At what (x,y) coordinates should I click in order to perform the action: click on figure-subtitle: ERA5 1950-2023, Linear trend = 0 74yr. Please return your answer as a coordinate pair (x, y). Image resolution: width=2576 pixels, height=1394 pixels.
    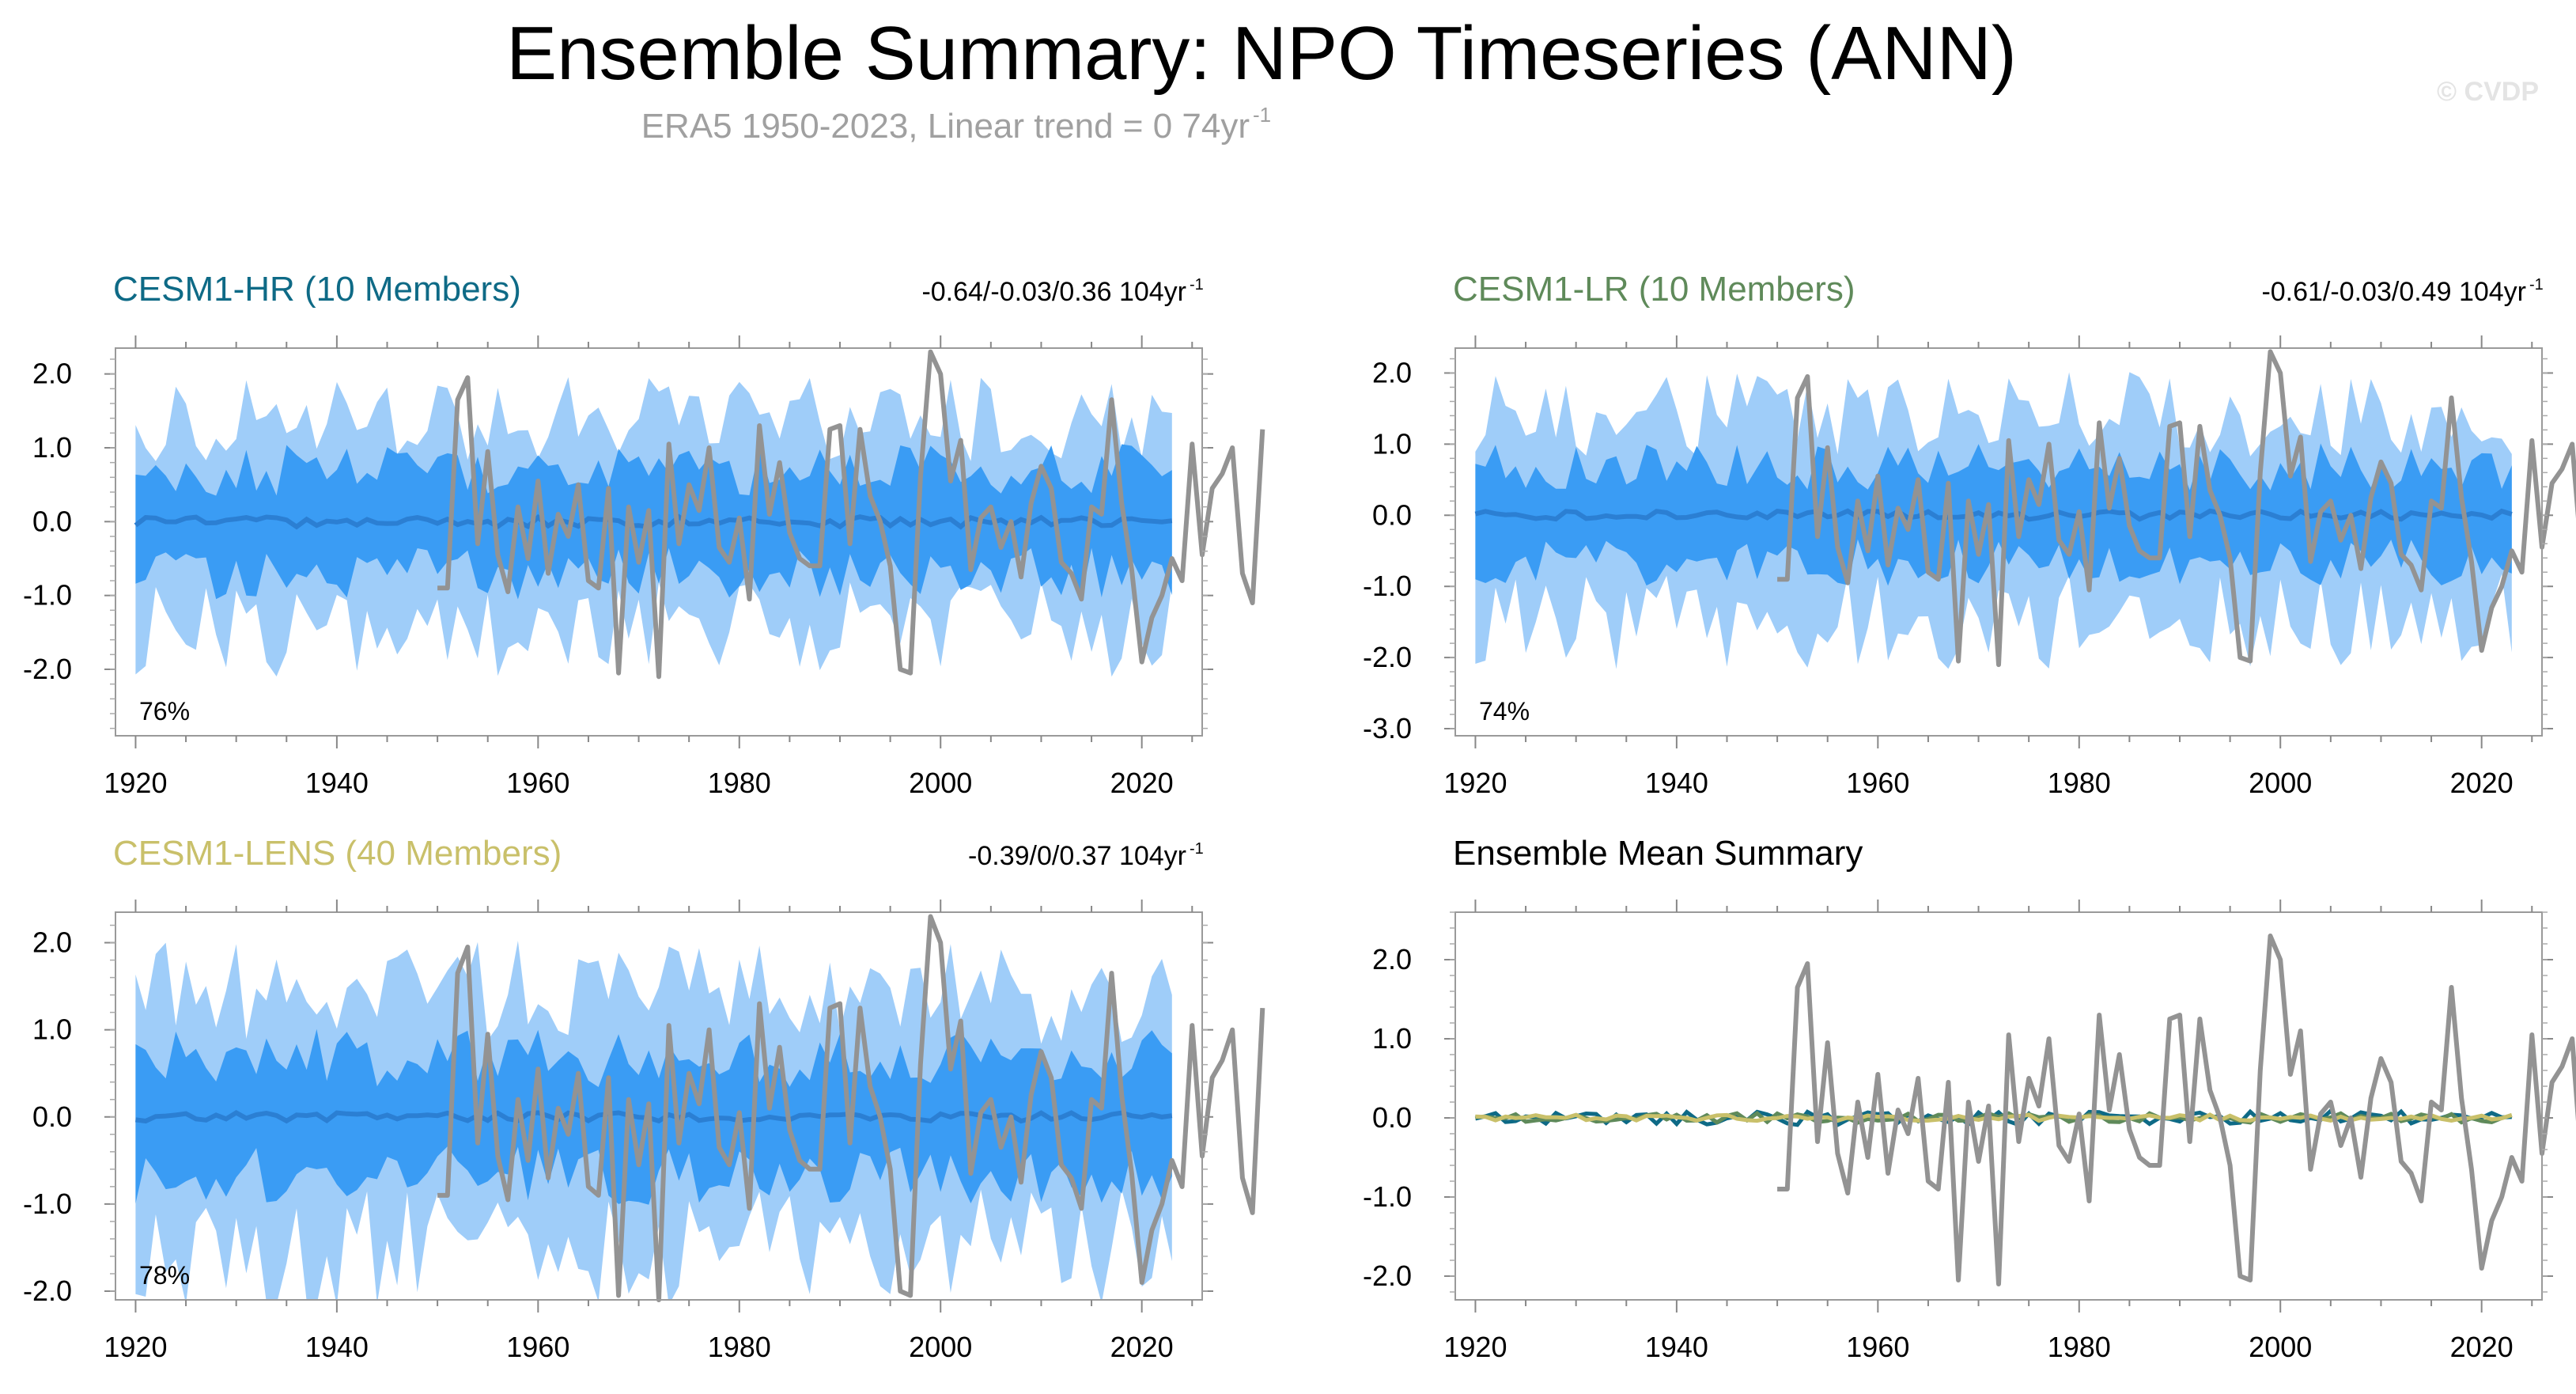
    Looking at the image, I should click on (946, 126).